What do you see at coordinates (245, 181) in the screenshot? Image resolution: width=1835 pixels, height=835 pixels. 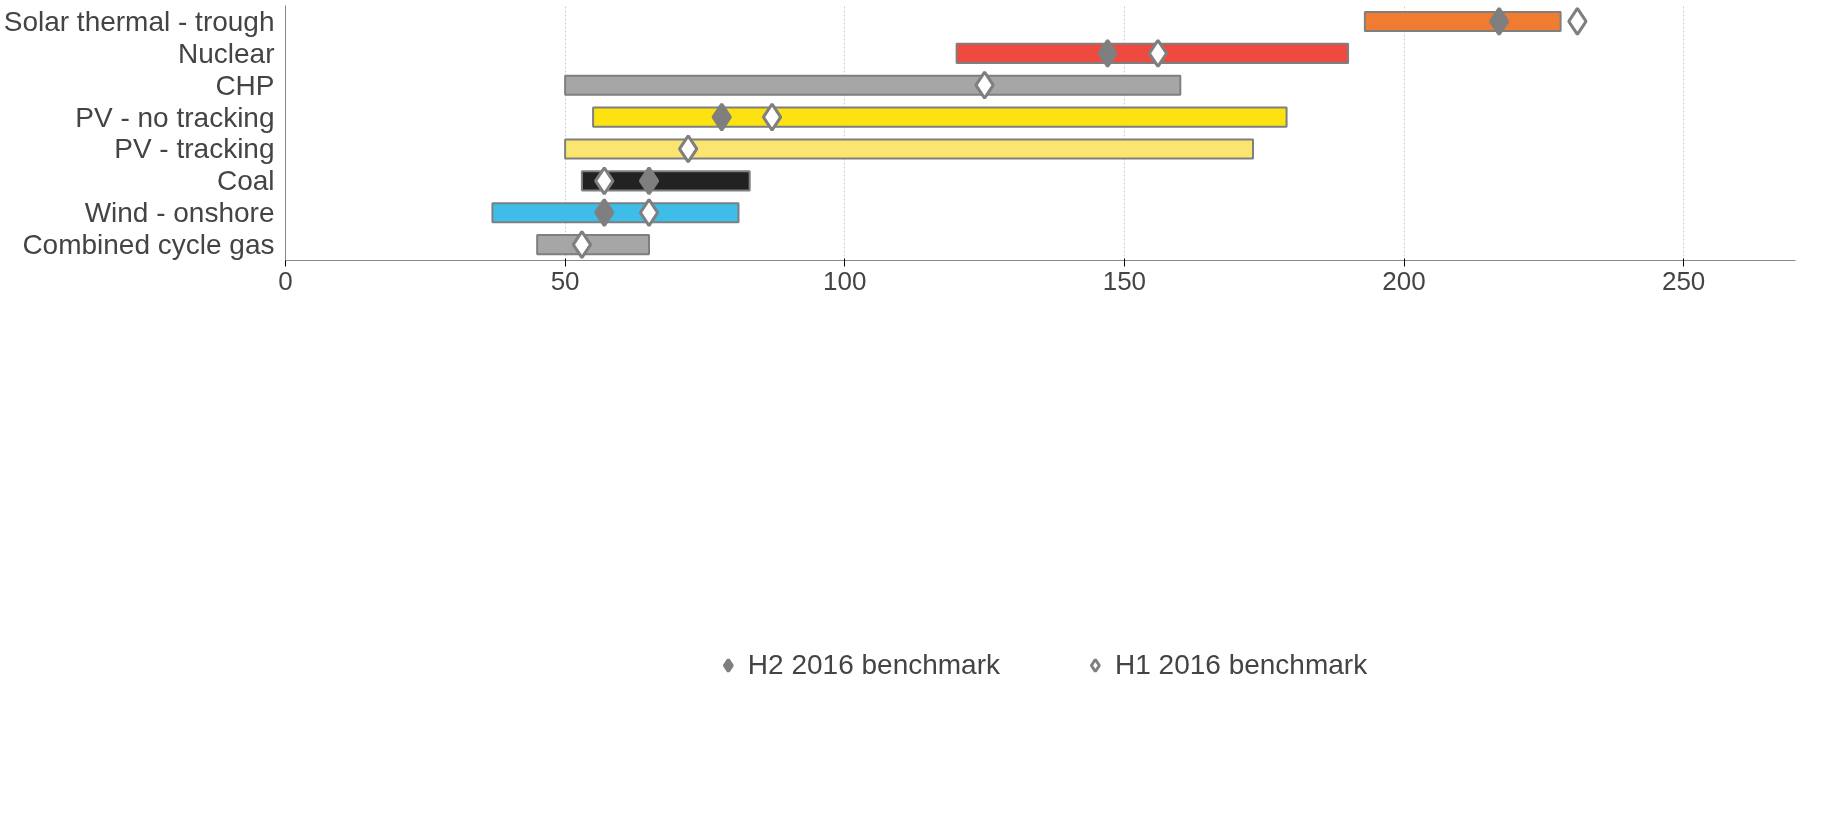 I see `y-tick-label: Coal` at bounding box center [245, 181].